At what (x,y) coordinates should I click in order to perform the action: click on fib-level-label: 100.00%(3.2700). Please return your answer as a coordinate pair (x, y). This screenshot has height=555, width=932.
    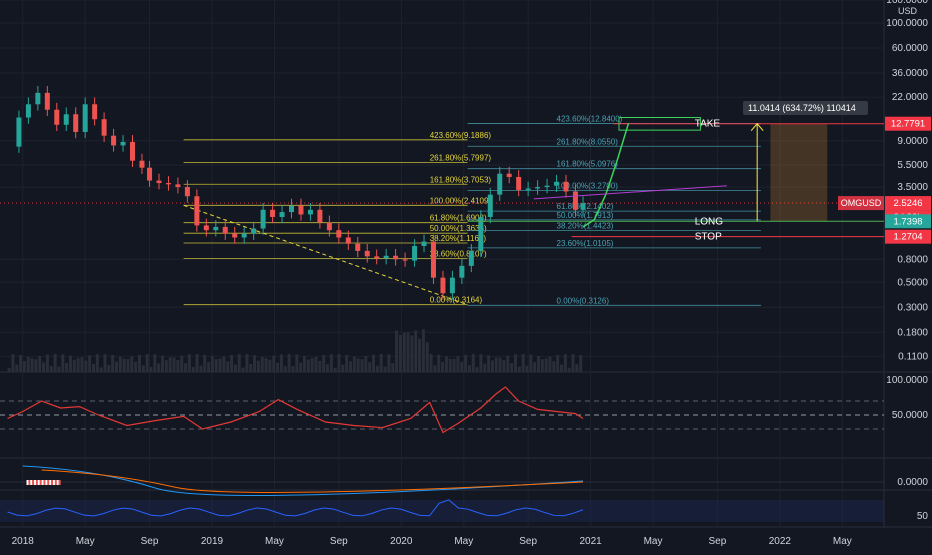
    Looking at the image, I should click on (588, 185).